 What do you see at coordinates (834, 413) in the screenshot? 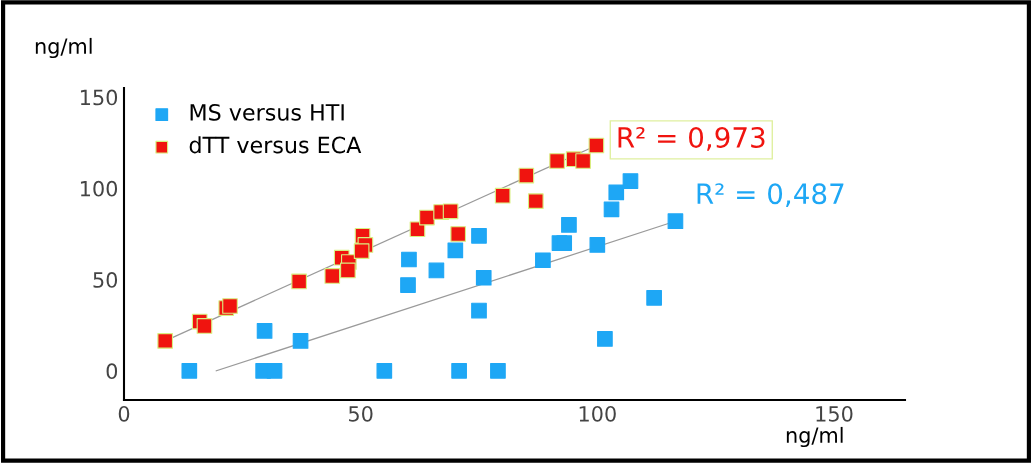
I see `x-tick-label: 150` at bounding box center [834, 413].